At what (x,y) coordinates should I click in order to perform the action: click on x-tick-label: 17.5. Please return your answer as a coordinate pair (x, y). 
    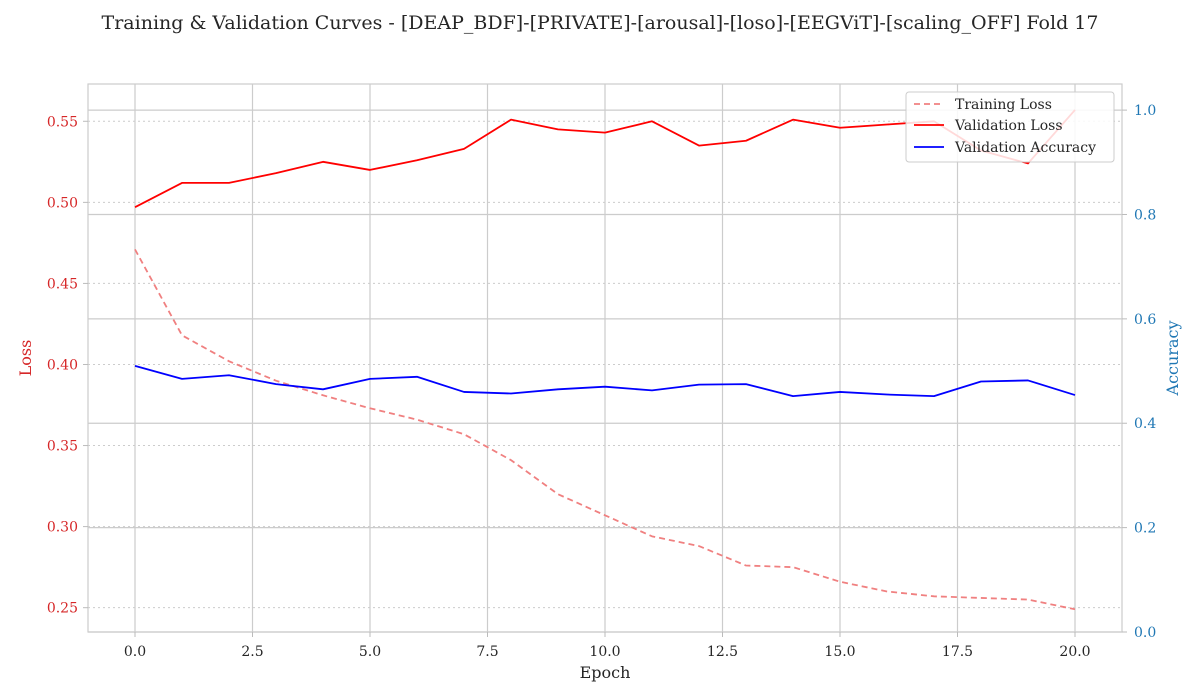
    Looking at the image, I should click on (957, 652).